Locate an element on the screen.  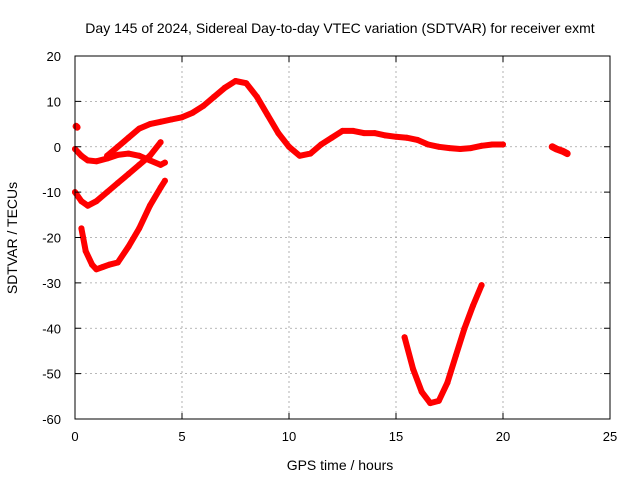
x-tick-label: 15 is located at coordinates (396, 436).